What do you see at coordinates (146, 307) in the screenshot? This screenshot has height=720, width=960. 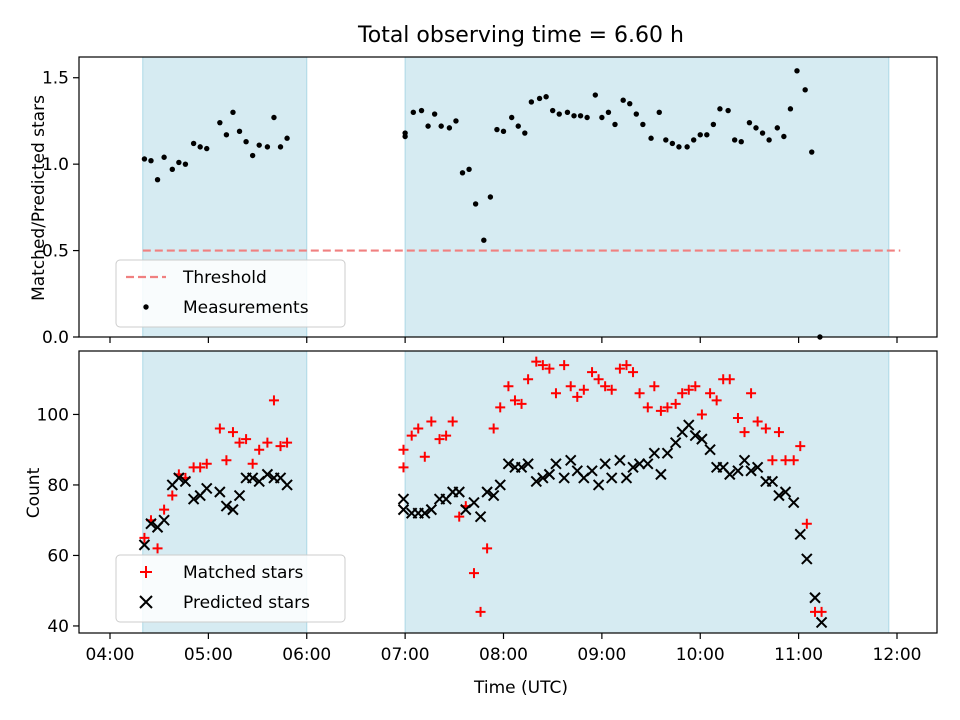 I see `ratio-legend-entry-2-swatch` at bounding box center [146, 307].